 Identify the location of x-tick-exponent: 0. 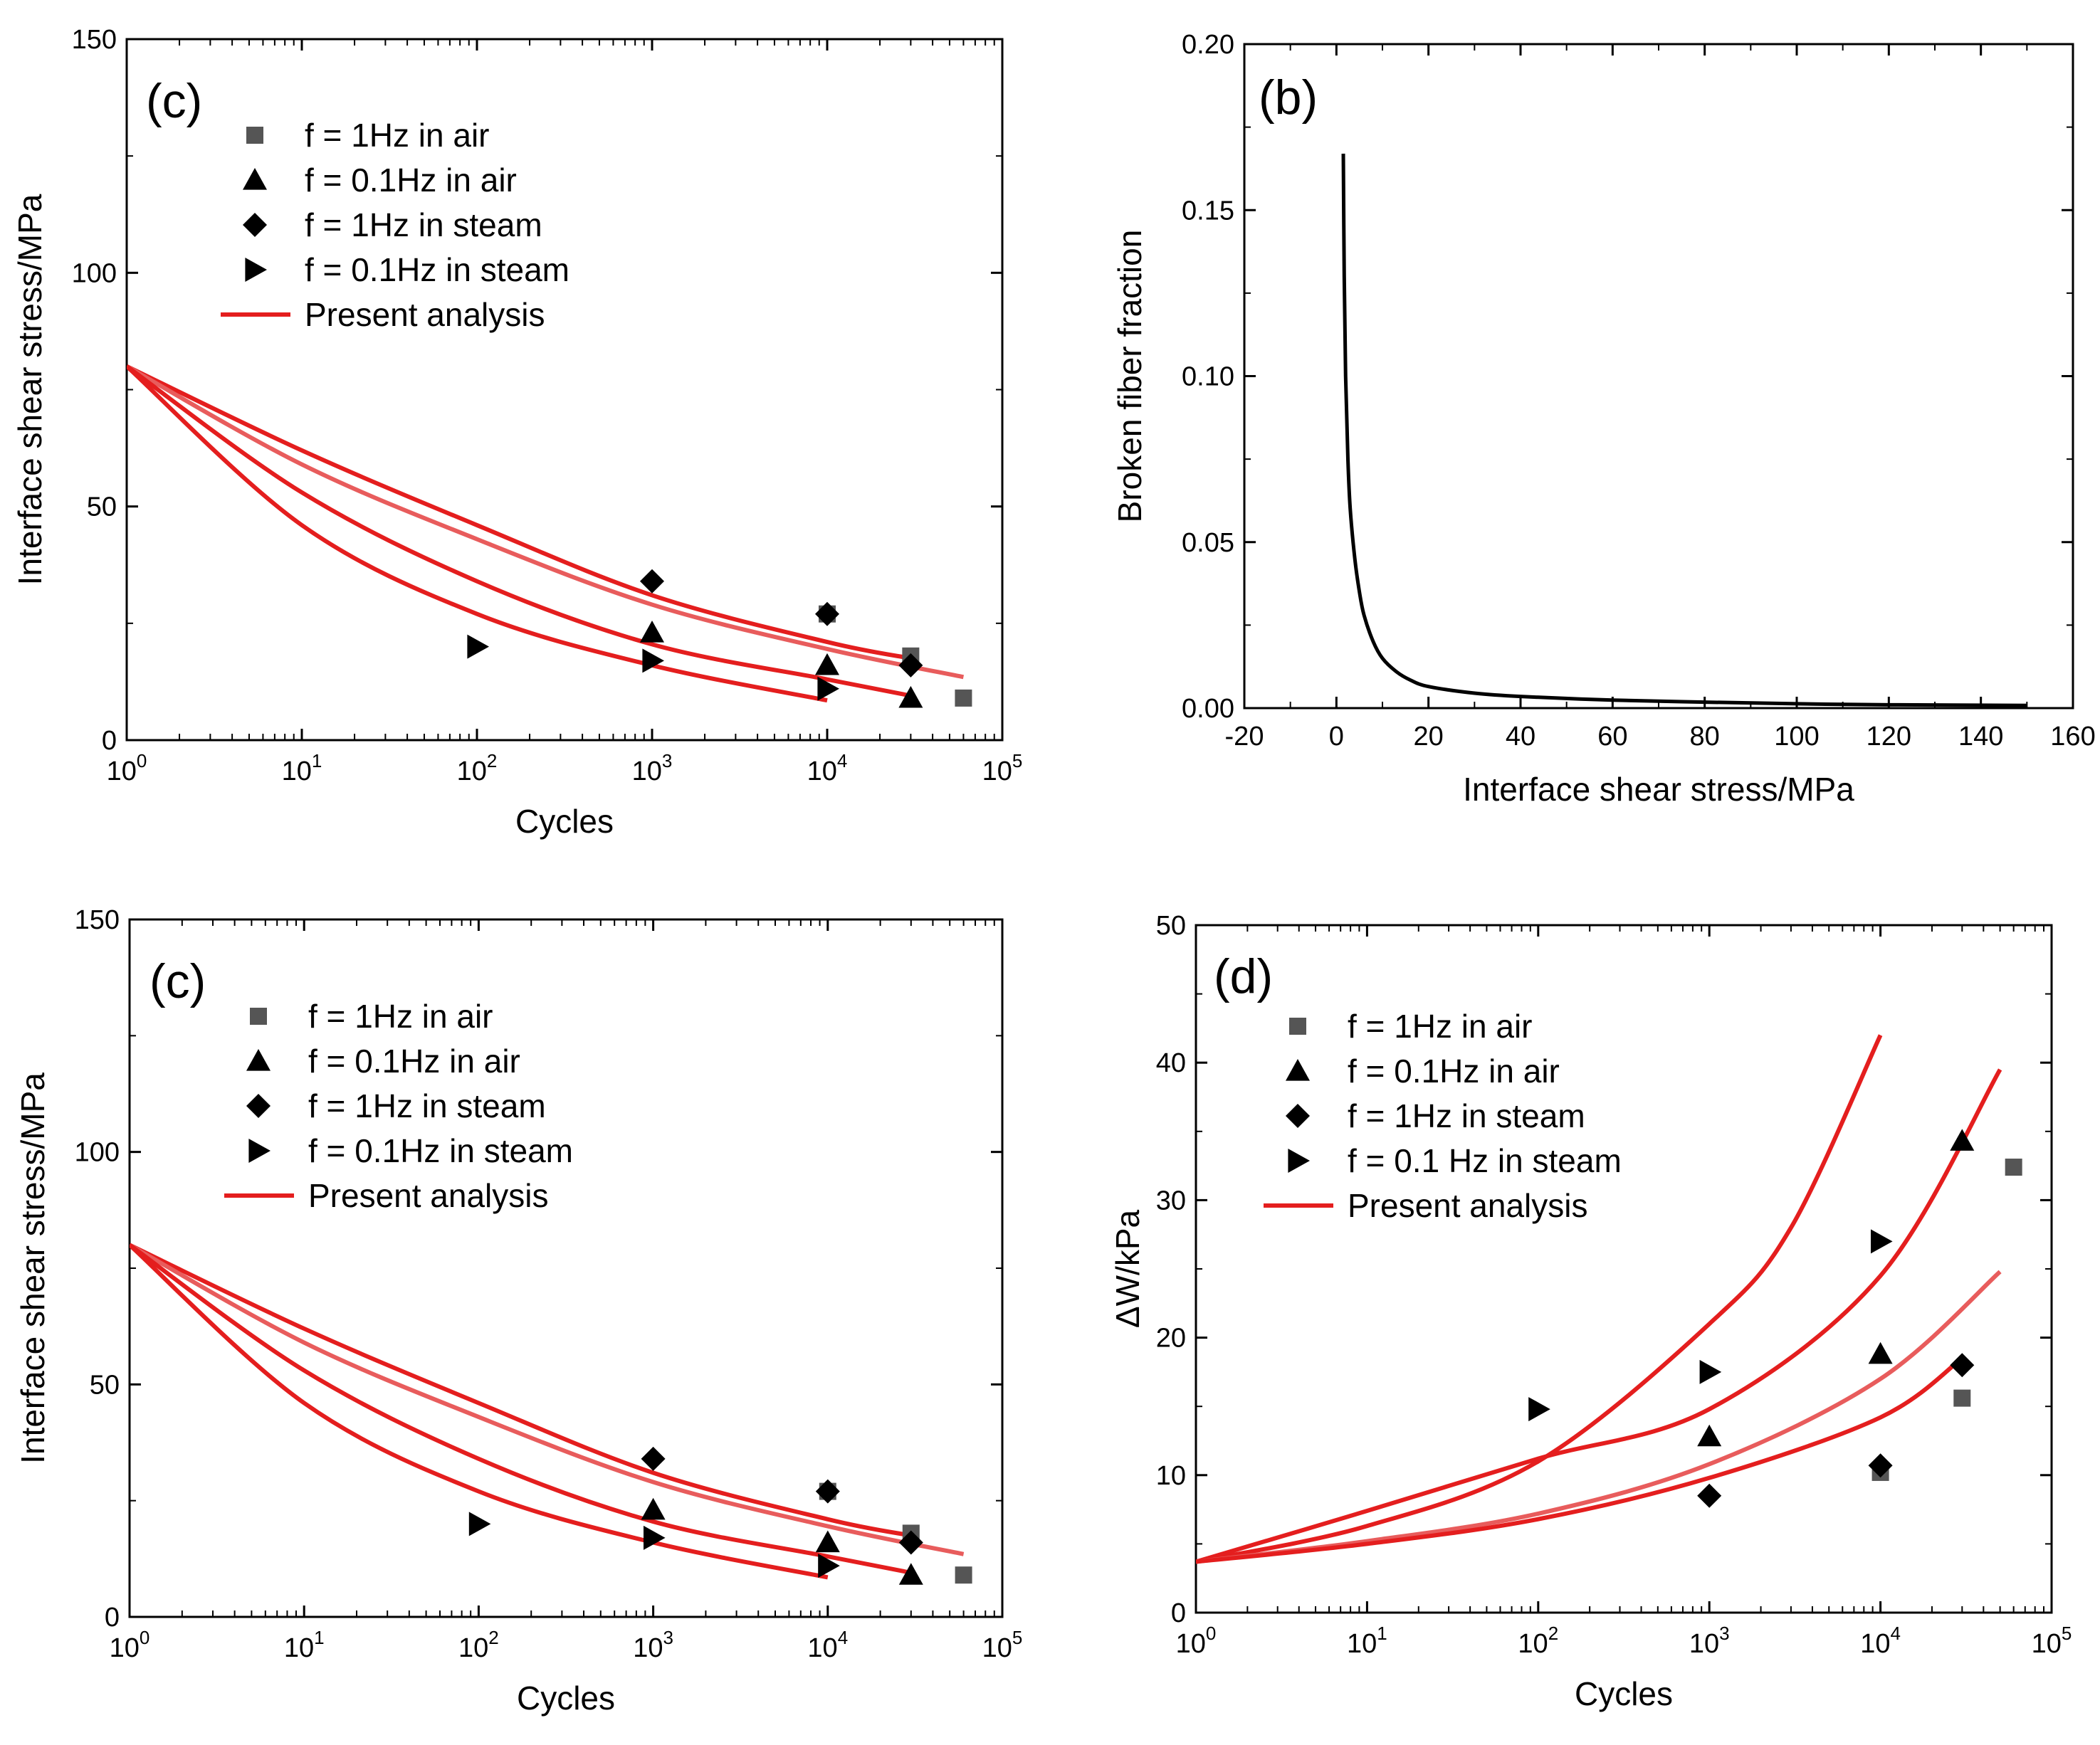
(1211, 1633).